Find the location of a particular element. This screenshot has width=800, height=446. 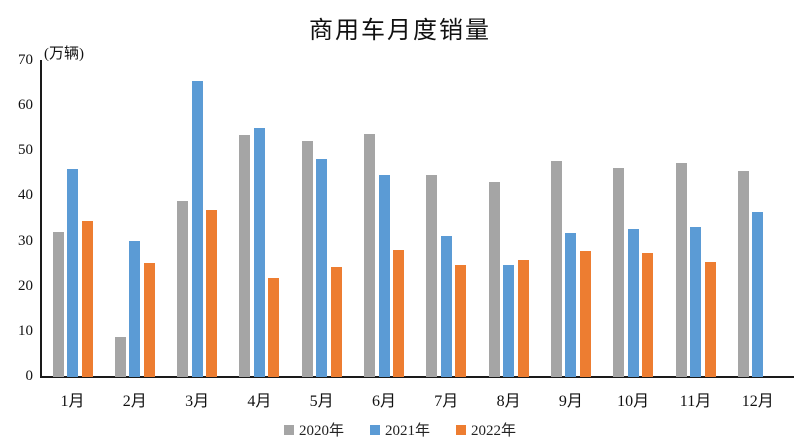

bar-2020年-1月 is located at coordinates (58, 304).